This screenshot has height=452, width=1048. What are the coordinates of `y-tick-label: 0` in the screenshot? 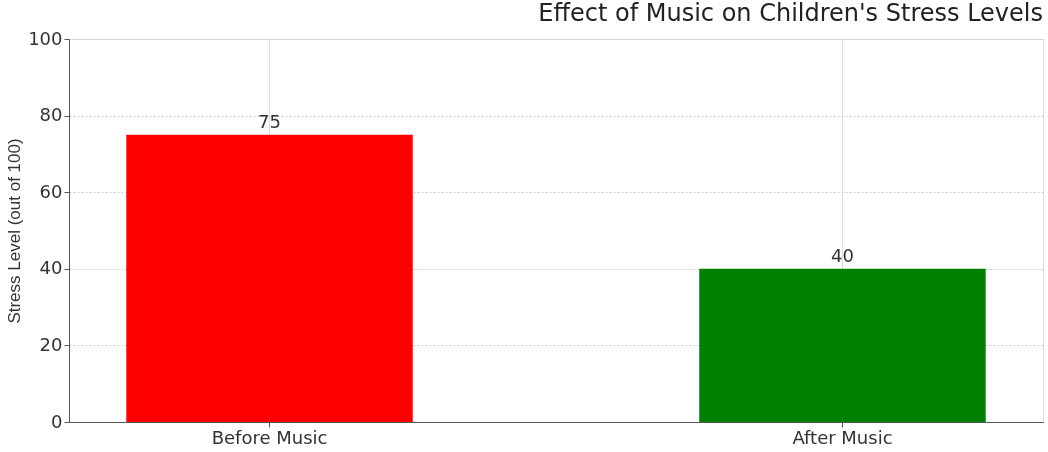 It's located at (57, 421).